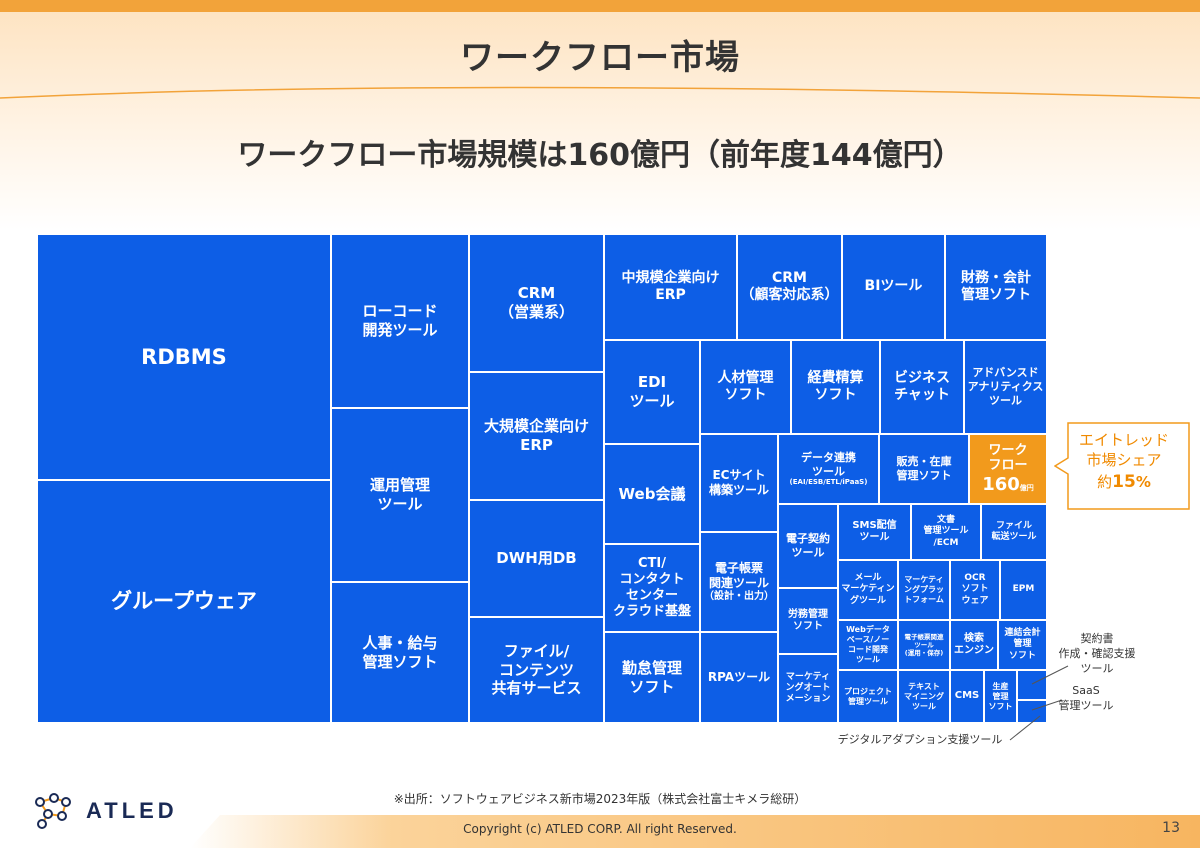 The width and height of the screenshot is (1200, 848). What do you see at coordinates (600, 155) in the screenshot?
I see `market-size-headline: ワークフロー市場規模は160億円（前年度144億円）` at bounding box center [600, 155].